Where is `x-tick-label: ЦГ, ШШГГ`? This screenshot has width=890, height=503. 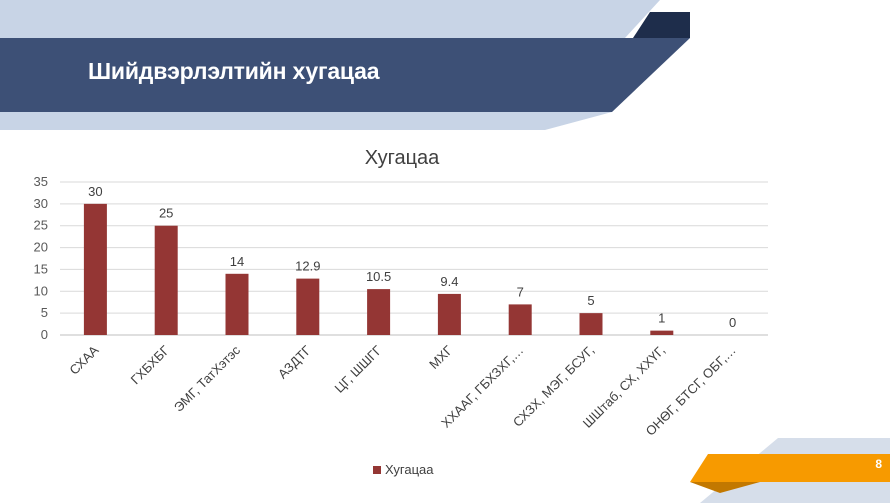
x-tick-label: ЦГ, ШШГГ is located at coordinates (358, 369).